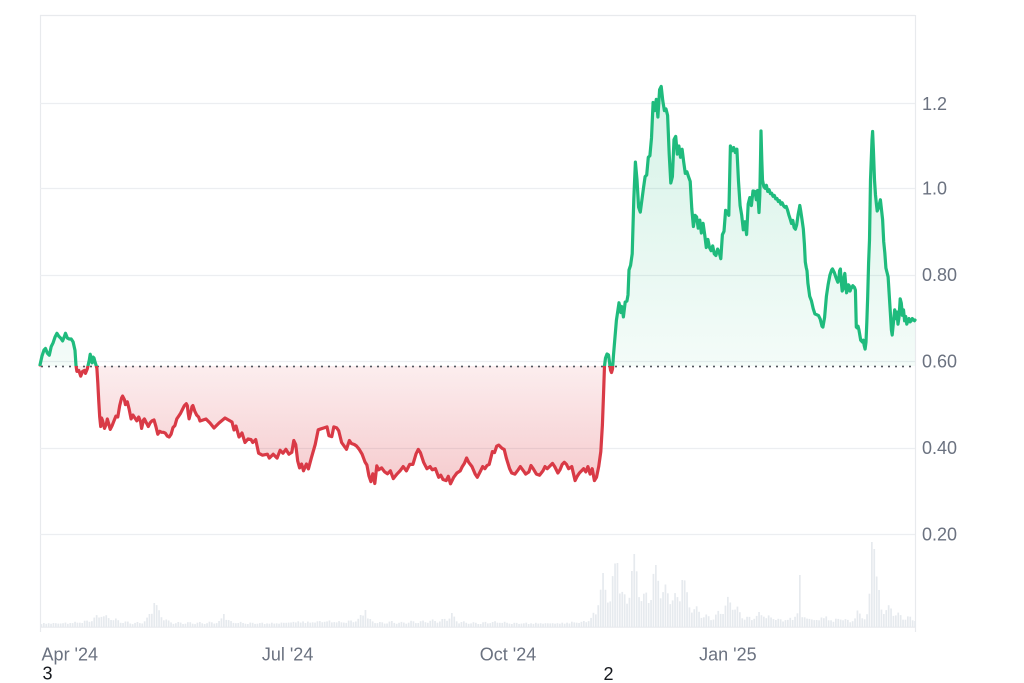 The image size is (1024, 683). Describe the element at coordinates (934, 189) in the screenshot. I see `svg-text: 1.0` at that location.